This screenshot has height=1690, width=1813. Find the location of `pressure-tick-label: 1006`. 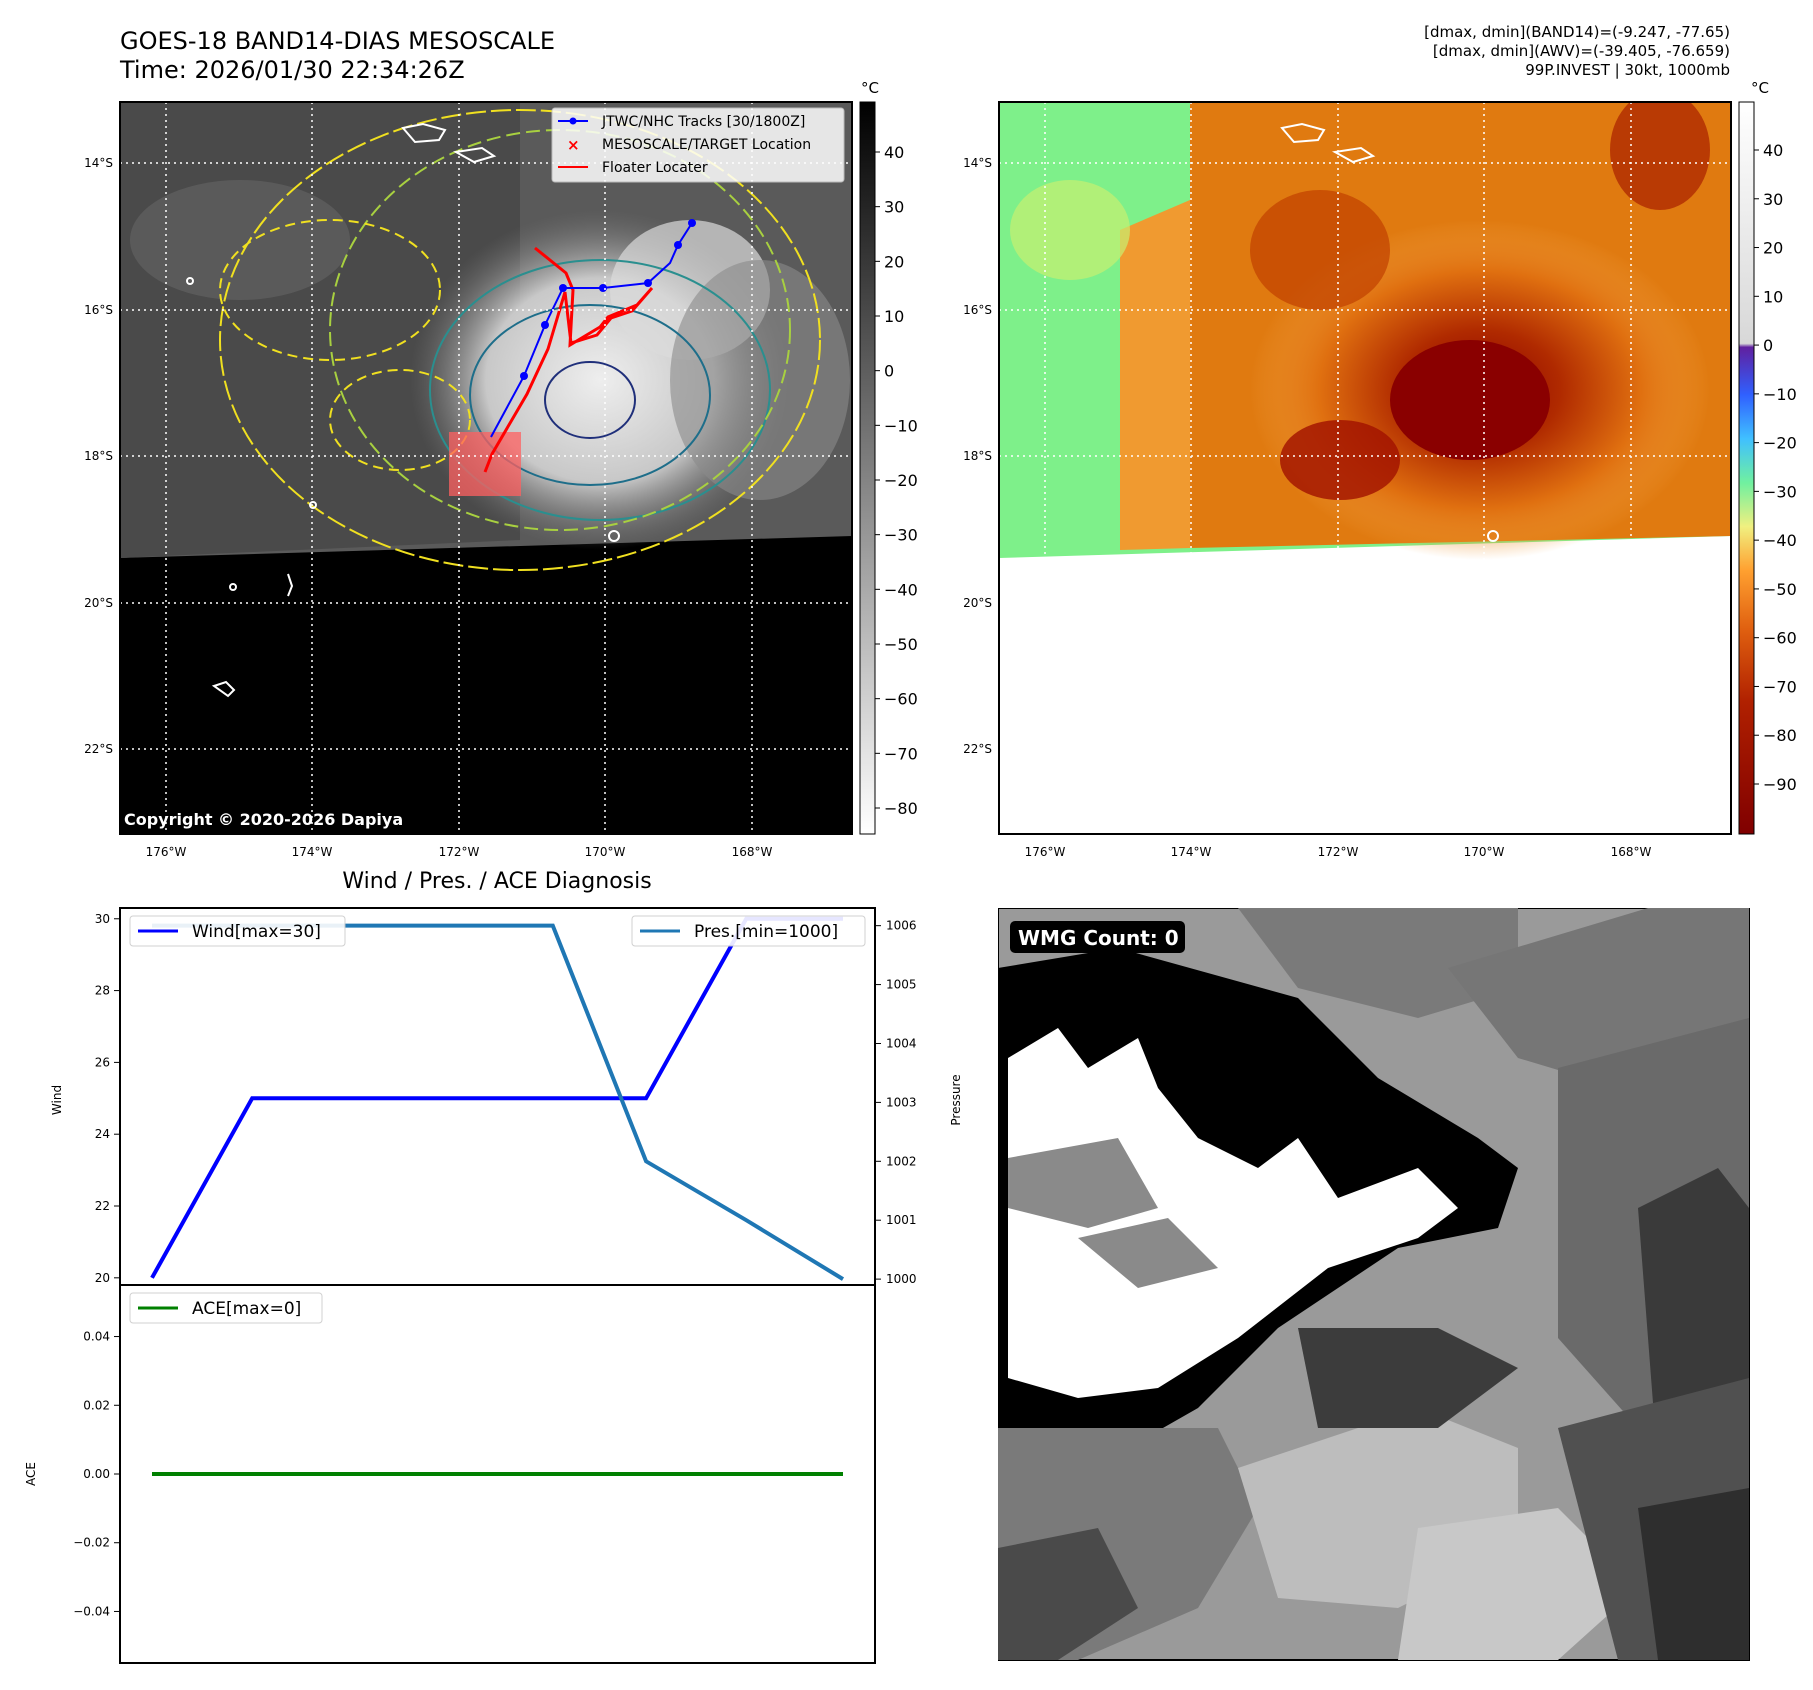

pressure-tick-label: 1006 is located at coordinates (901, 926).